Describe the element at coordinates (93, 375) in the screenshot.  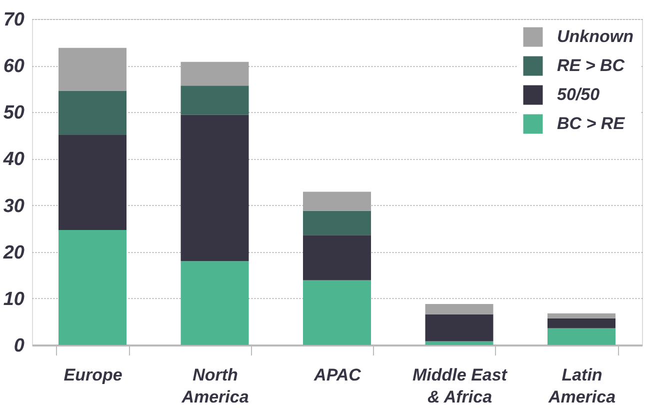
I see `x-tick-label: Europe` at that location.